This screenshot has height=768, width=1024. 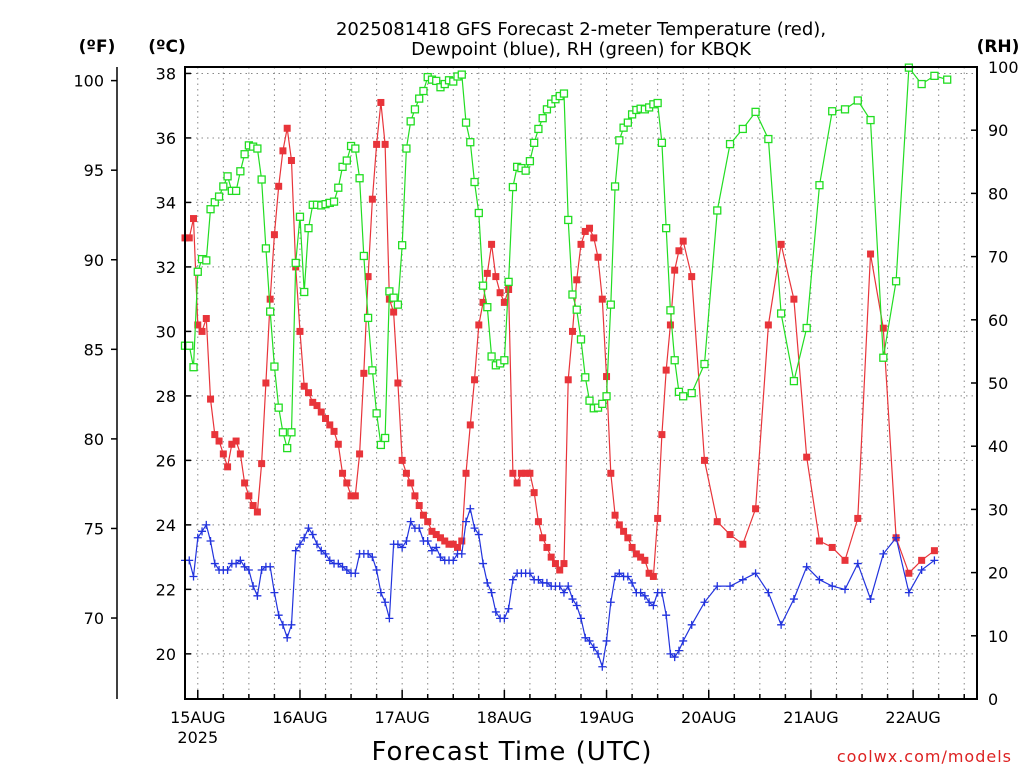 What do you see at coordinates (94, 439) in the screenshot?
I see `fahrenheit-tick-label: 80` at bounding box center [94, 439].